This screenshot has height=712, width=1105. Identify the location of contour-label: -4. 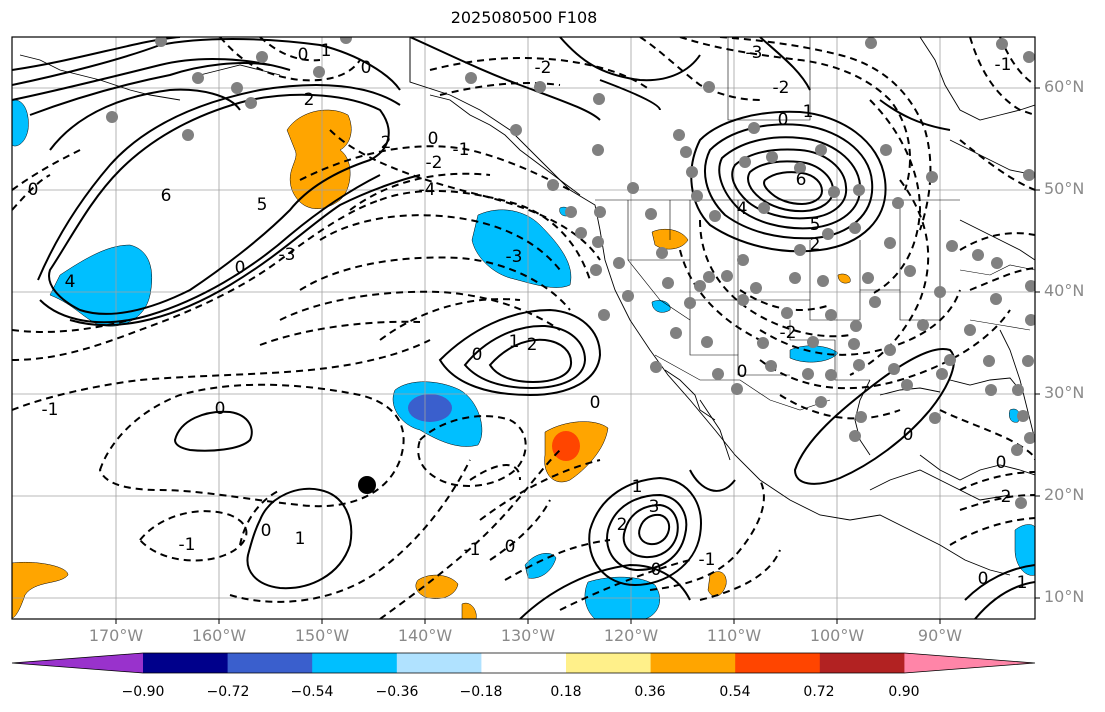
(427, 190).